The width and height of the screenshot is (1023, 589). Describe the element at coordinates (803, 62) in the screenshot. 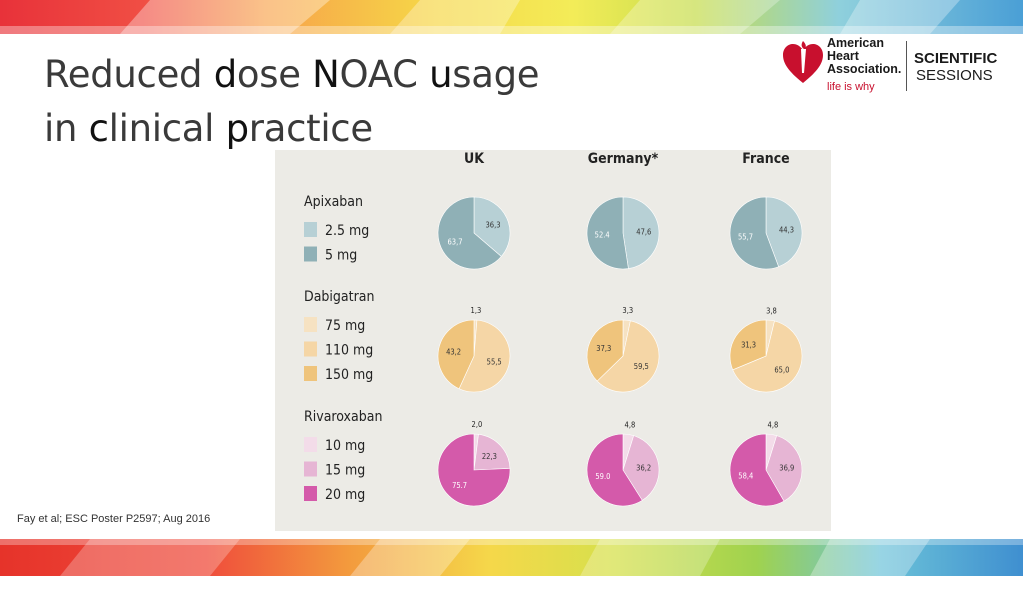

I see `heart-torch-icon` at that location.